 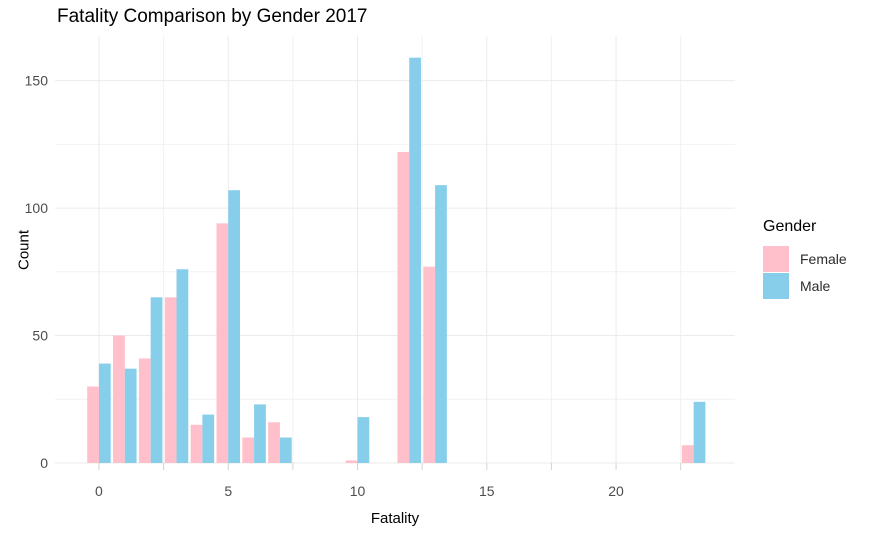 I want to click on bar-male-x2, so click(x=156, y=380).